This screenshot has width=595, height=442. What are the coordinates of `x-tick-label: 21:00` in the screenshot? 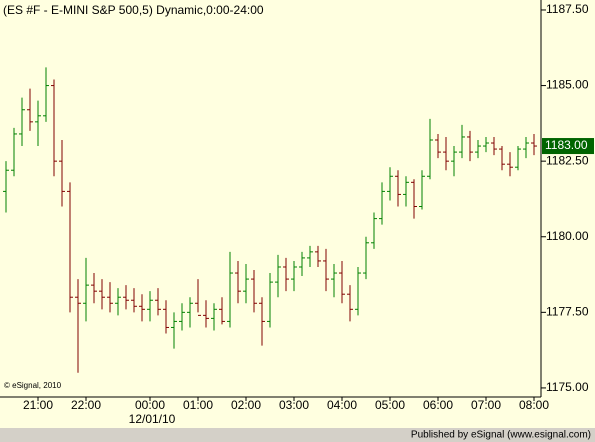 It's located at (38, 405).